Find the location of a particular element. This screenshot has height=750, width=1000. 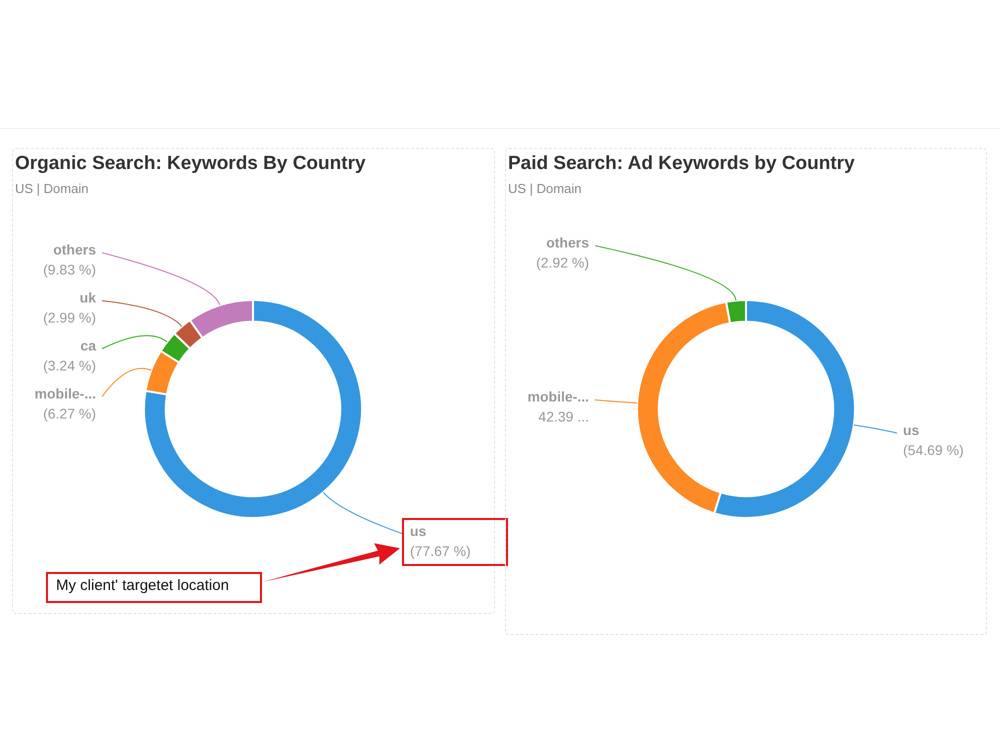

data-label: (54.69 %) is located at coordinates (933, 450).